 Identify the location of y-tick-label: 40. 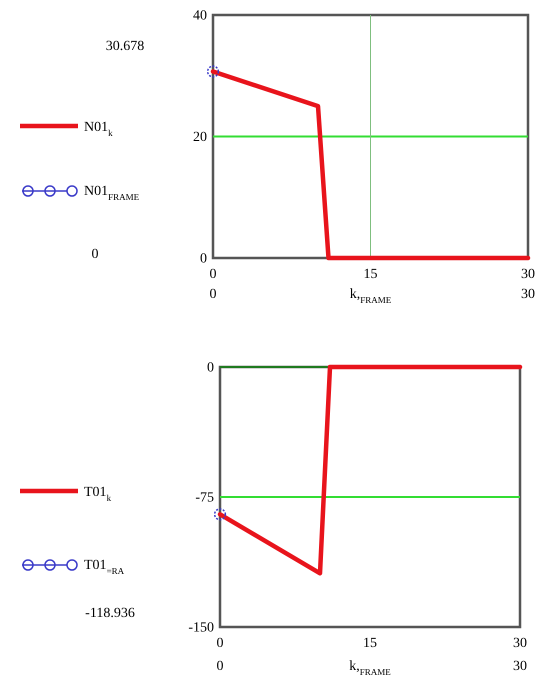
(200, 16).